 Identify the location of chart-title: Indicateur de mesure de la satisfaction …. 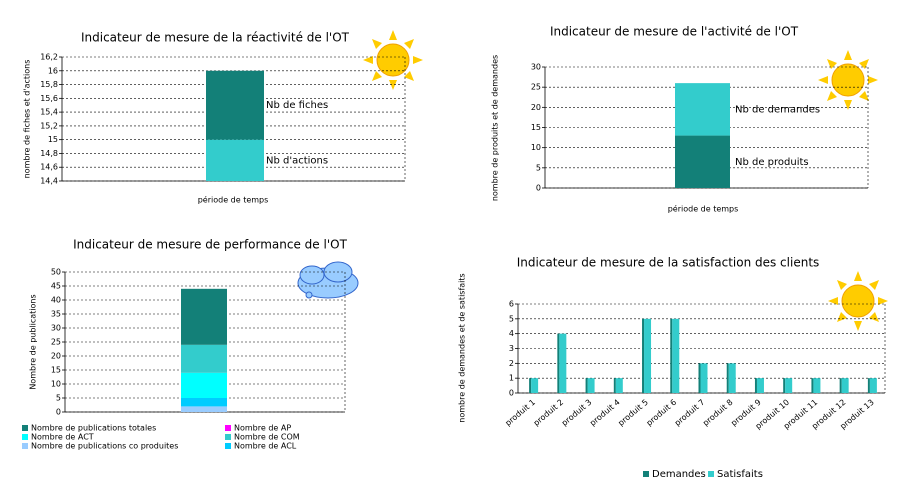
(668, 263).